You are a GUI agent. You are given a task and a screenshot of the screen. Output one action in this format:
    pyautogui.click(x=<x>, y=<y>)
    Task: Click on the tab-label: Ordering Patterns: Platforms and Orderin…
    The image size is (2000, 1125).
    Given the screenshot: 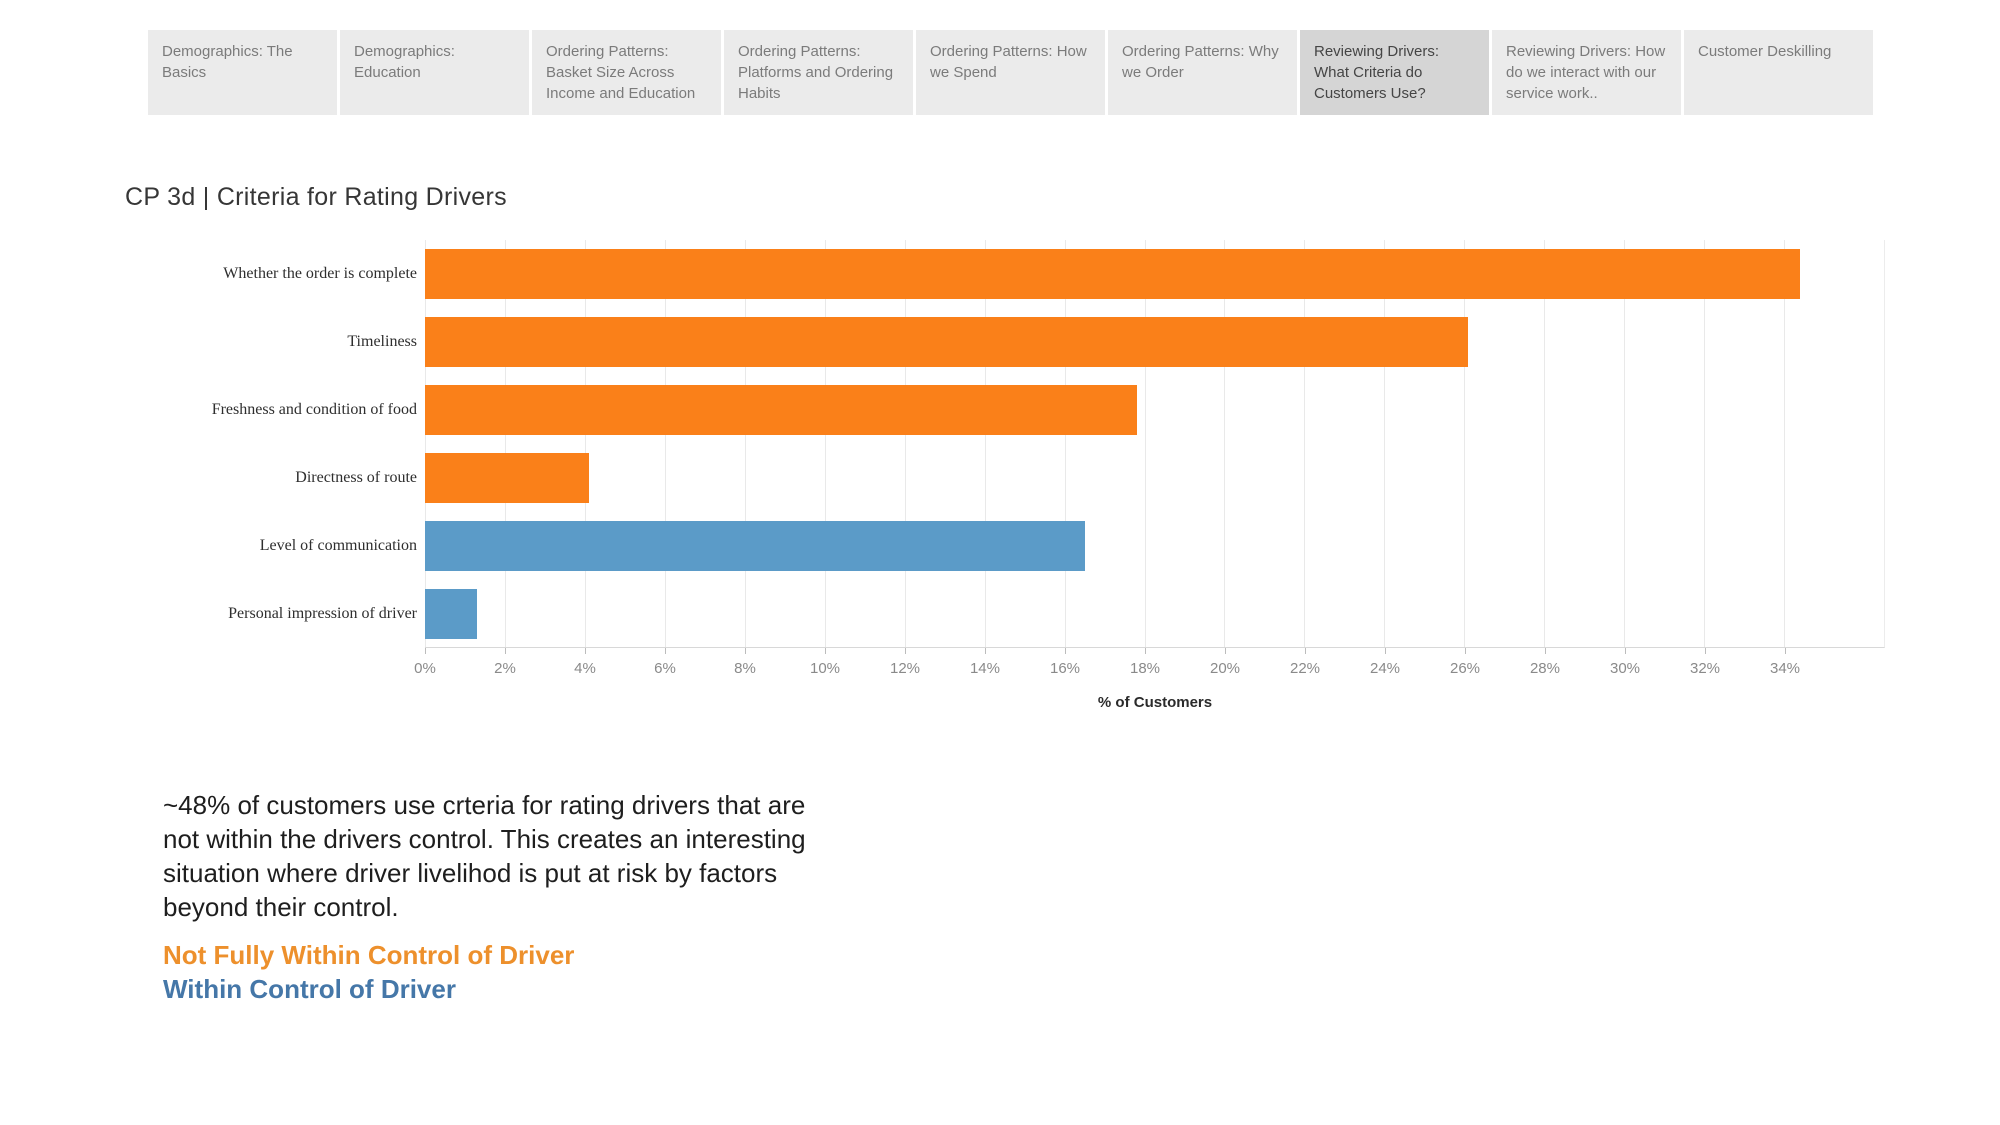 What is the action you would take?
    pyautogui.click(x=816, y=72)
    